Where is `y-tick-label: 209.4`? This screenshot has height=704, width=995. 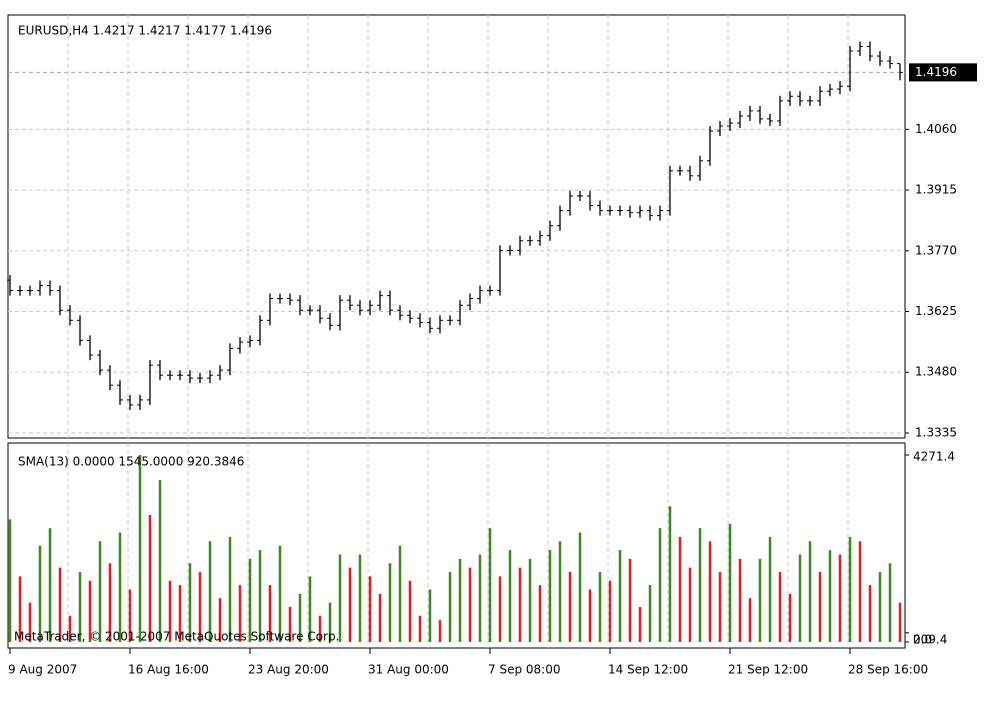 y-tick-label: 209.4 is located at coordinates (930, 640).